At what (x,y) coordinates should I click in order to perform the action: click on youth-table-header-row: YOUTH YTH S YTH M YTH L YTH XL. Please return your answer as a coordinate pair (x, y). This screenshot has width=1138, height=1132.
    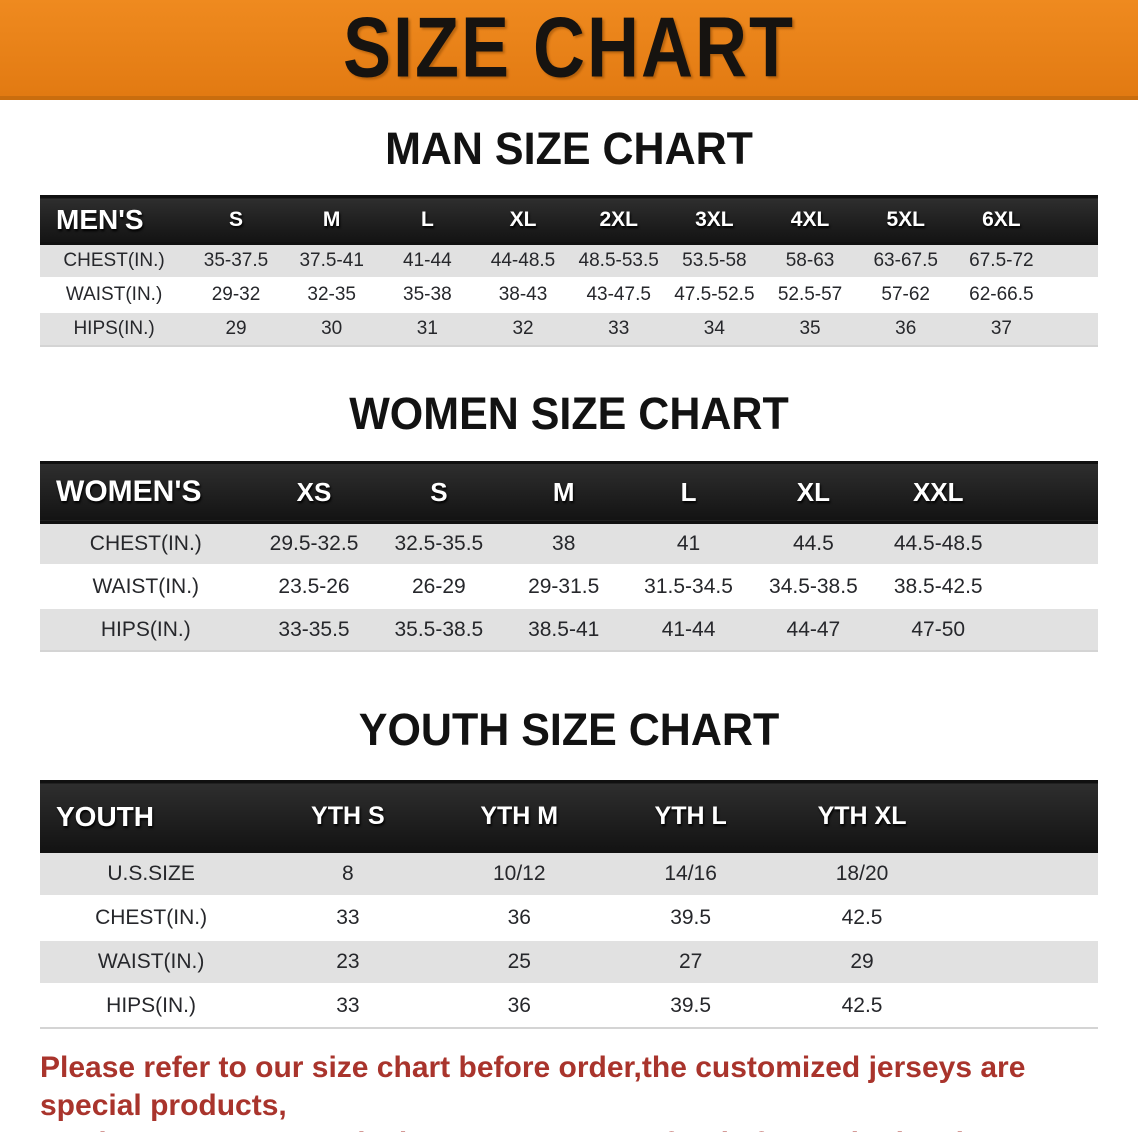
    Looking at the image, I should click on (569, 816).